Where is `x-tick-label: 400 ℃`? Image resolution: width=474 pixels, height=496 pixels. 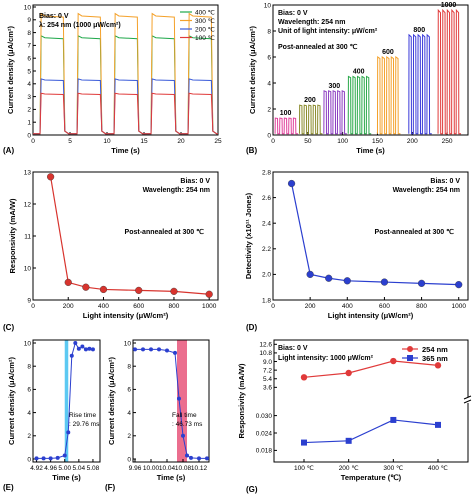
x-tick-label: 400 ℃ is located at coordinates (438, 468).